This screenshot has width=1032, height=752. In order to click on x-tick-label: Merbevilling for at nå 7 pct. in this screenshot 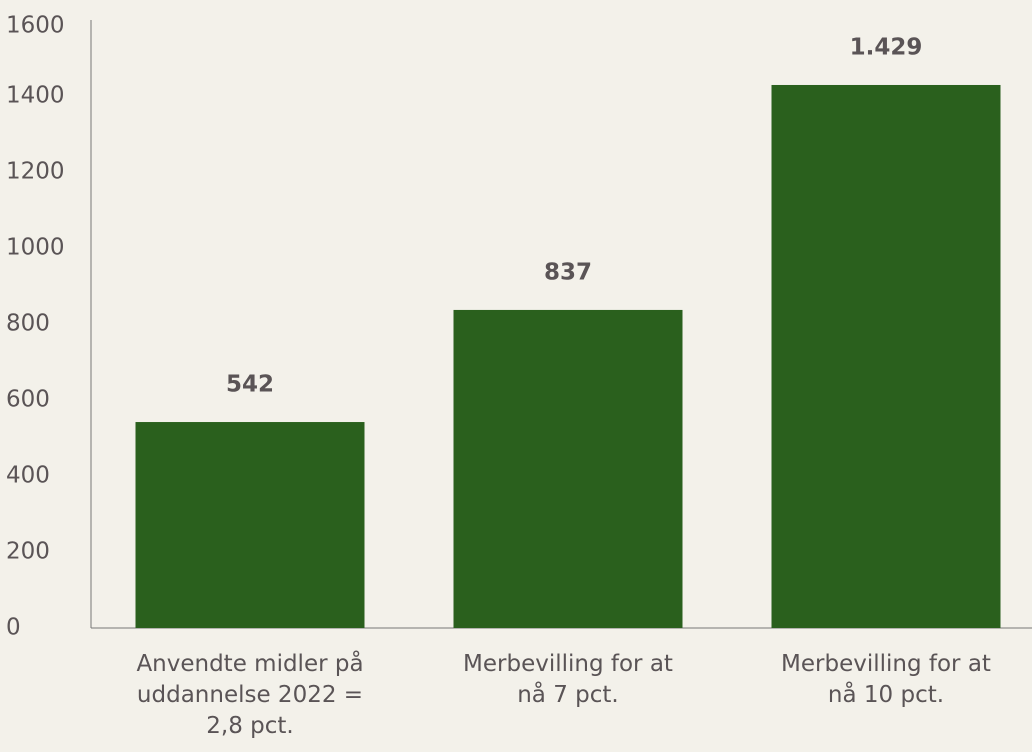, I will do `click(568, 679)`.